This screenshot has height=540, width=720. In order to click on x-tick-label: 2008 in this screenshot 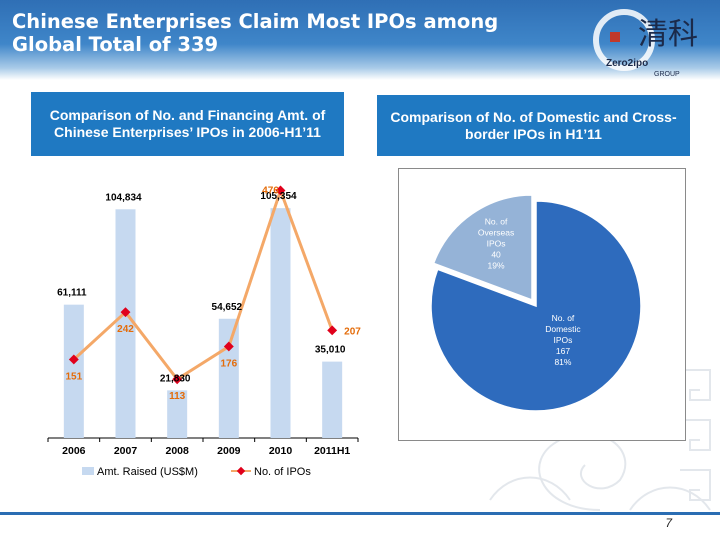, I will do `click(177, 451)`.